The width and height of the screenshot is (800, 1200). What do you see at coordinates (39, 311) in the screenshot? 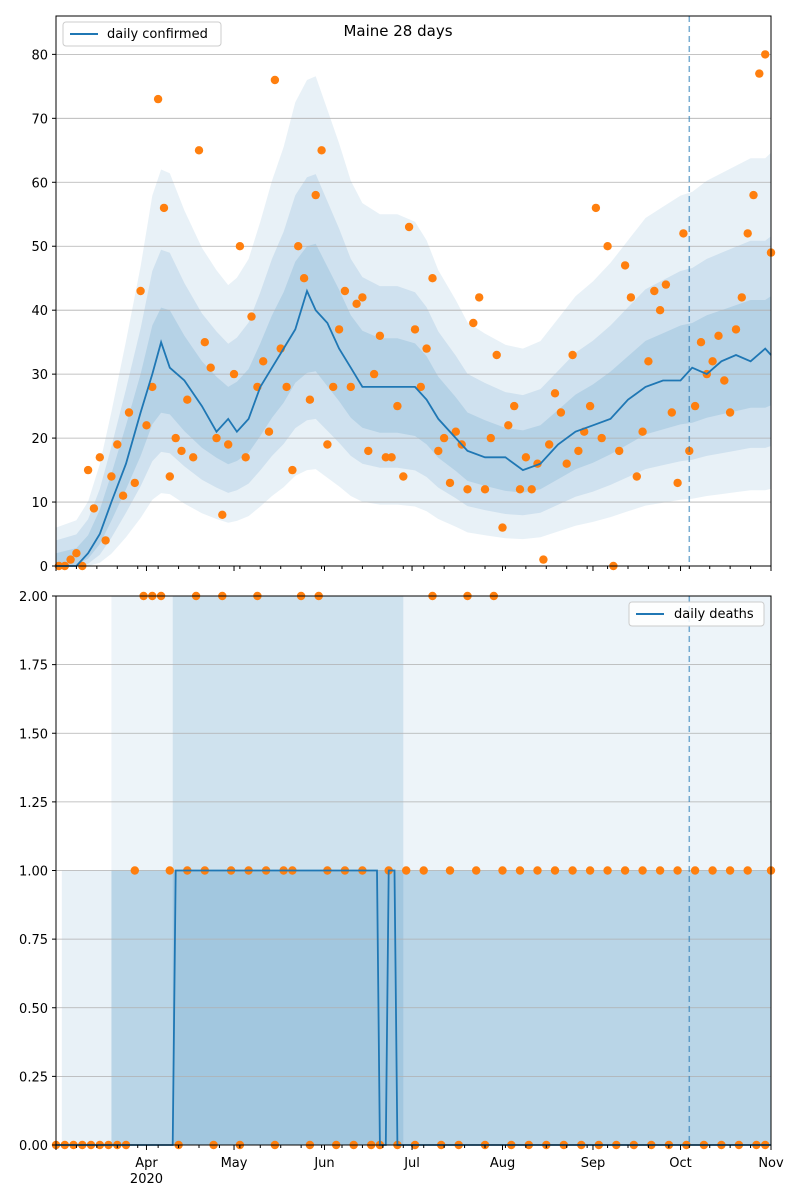
I see `y-tick-label: 40` at bounding box center [39, 311].